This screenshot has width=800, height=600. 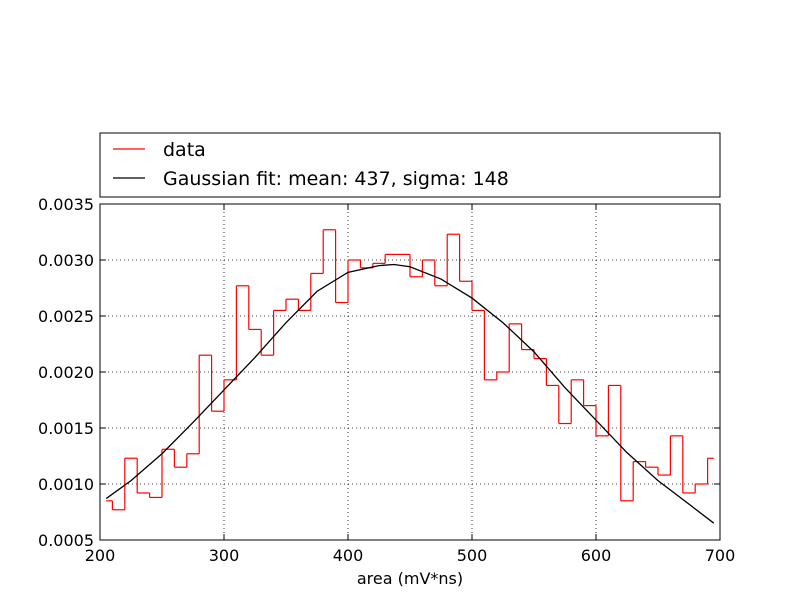 I want to click on legend-frame, so click(x=410, y=165).